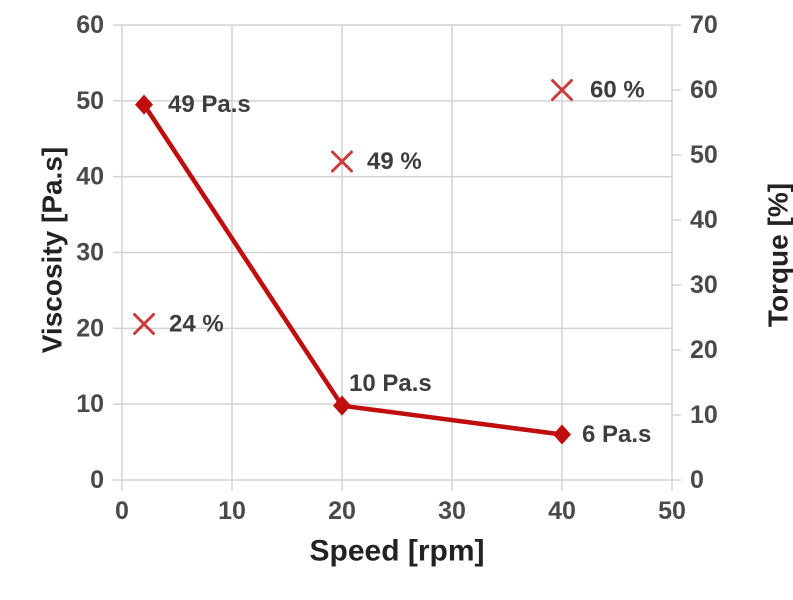  What do you see at coordinates (704, 350) in the screenshot?
I see `right-tick-label: 20` at bounding box center [704, 350].